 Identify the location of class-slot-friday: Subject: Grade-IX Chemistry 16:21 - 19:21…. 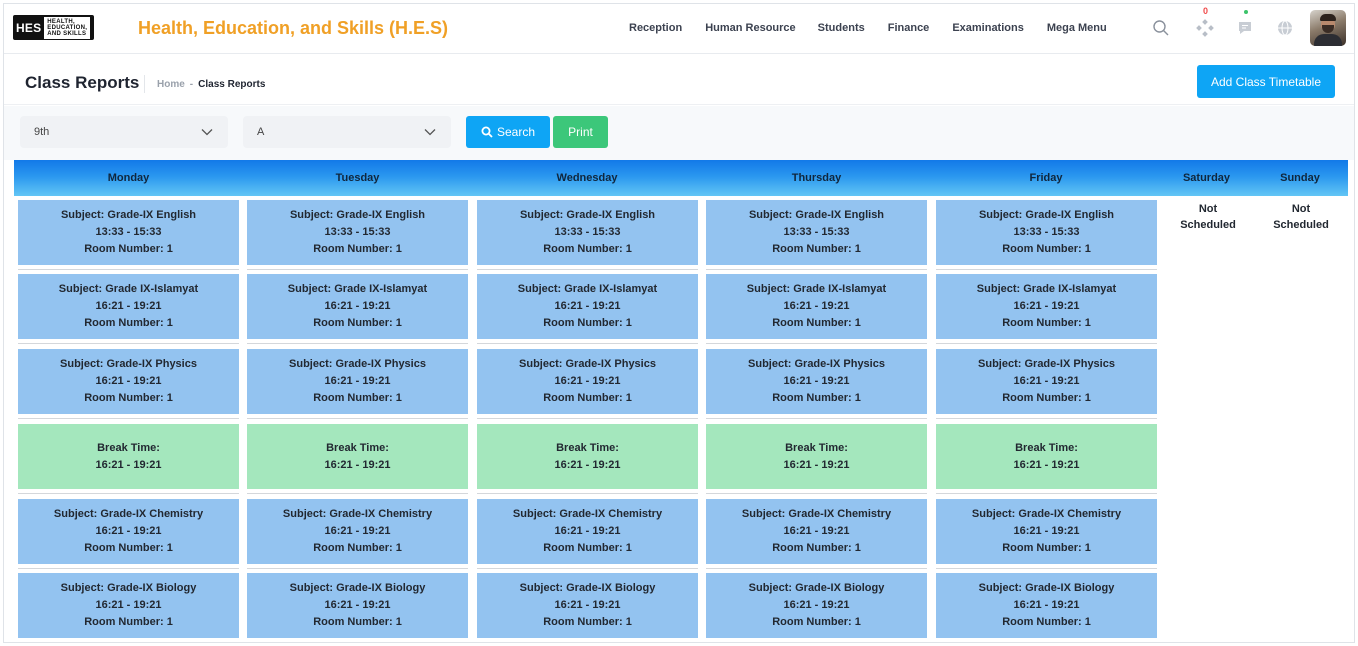
(1046, 531).